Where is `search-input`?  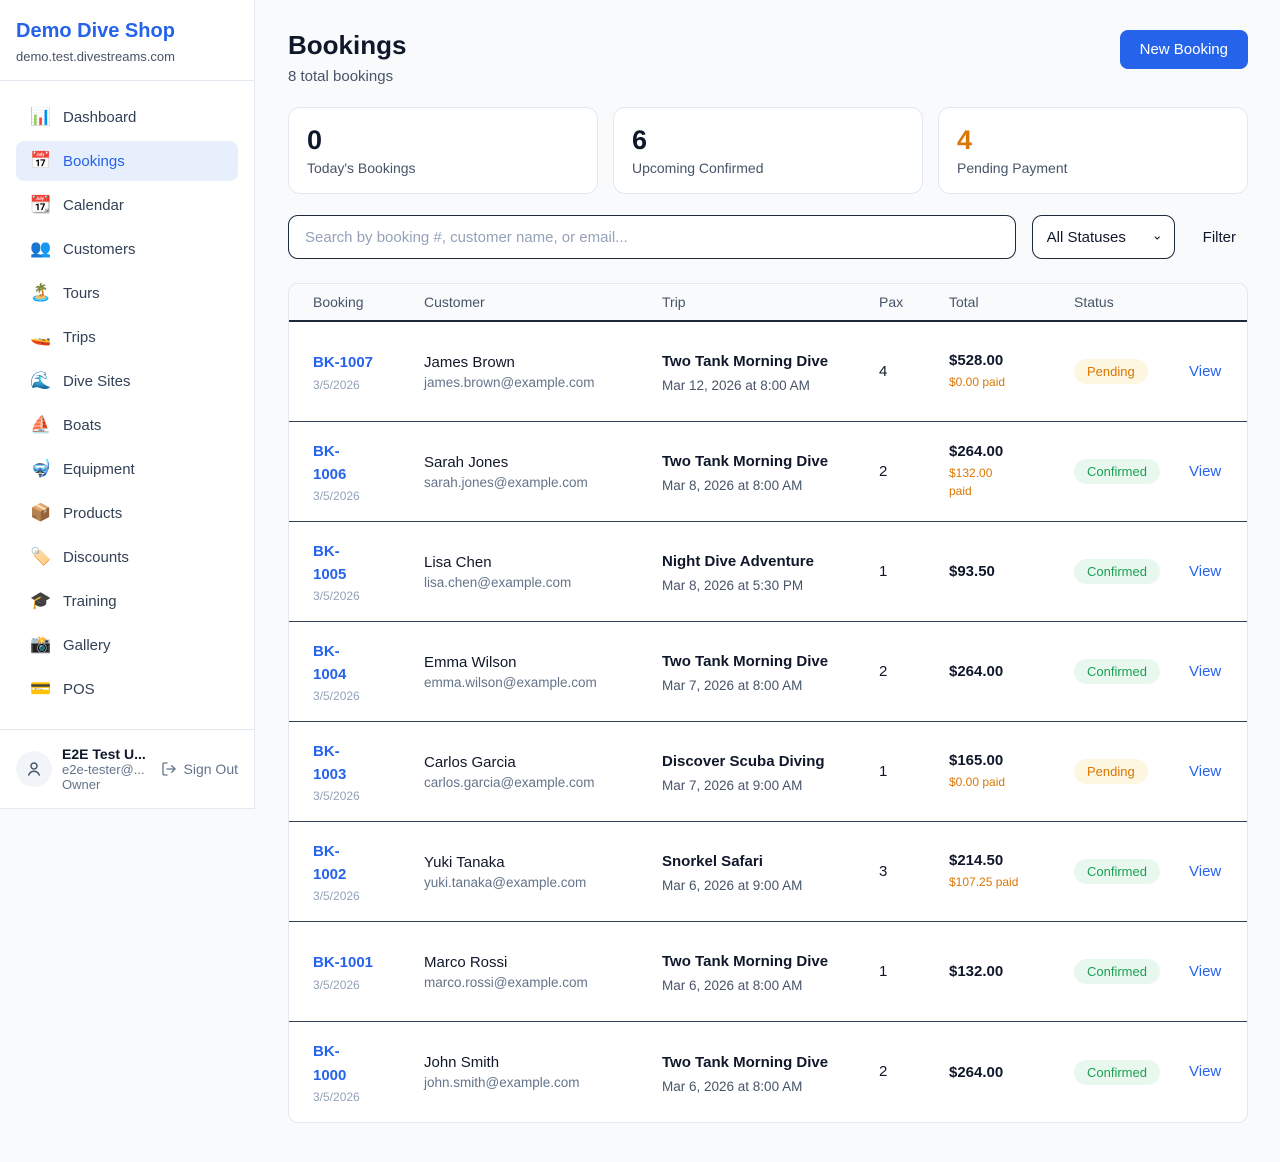
search-input is located at coordinates (652, 237).